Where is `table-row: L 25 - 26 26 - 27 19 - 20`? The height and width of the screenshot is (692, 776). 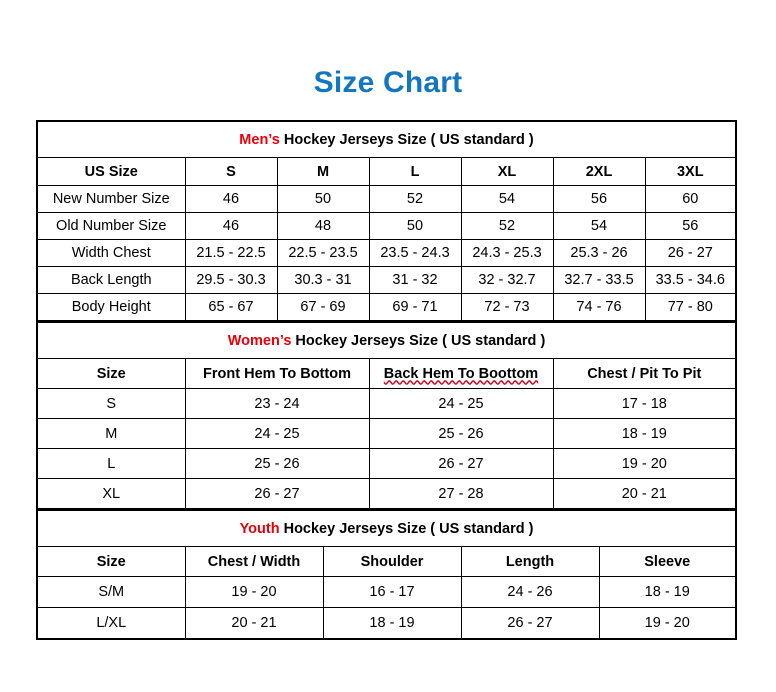 table-row: L 25 - 26 26 - 27 19 - 20 is located at coordinates (387, 463).